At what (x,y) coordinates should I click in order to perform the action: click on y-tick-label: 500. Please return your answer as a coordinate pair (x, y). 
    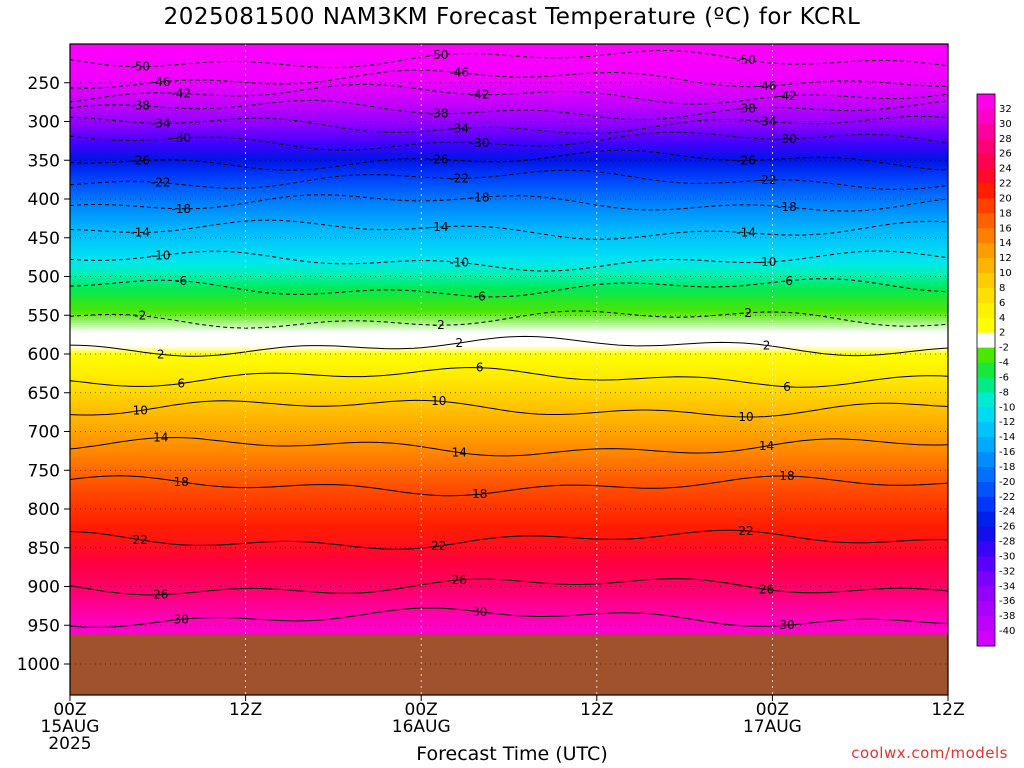
    Looking at the image, I should click on (44, 278).